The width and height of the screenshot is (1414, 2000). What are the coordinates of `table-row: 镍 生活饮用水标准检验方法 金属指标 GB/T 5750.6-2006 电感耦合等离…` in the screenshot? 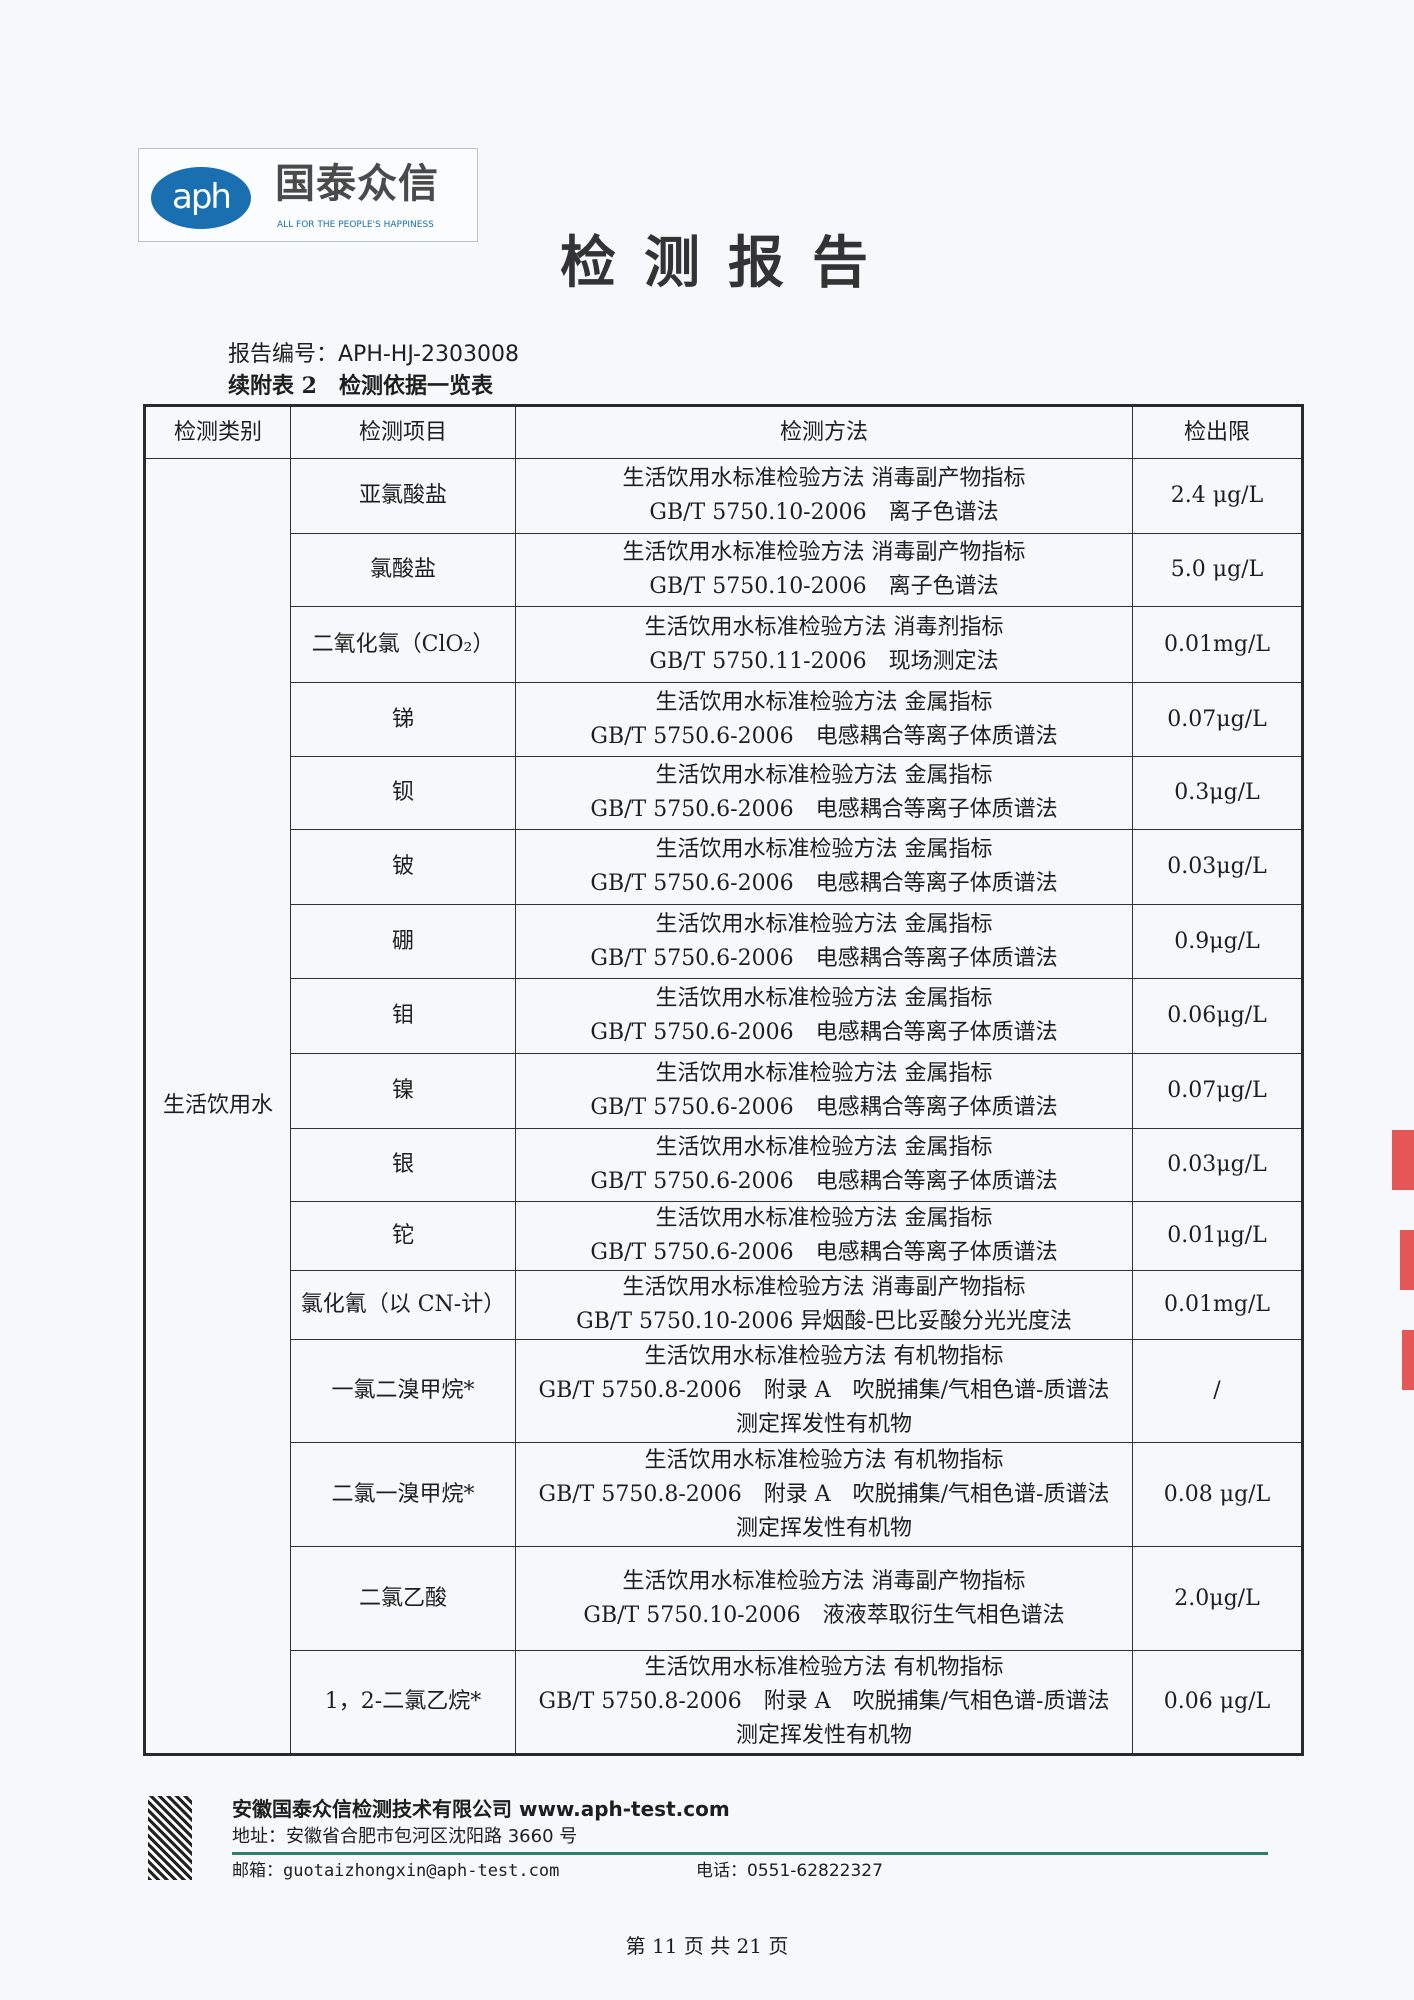 It's located at (724, 1091).